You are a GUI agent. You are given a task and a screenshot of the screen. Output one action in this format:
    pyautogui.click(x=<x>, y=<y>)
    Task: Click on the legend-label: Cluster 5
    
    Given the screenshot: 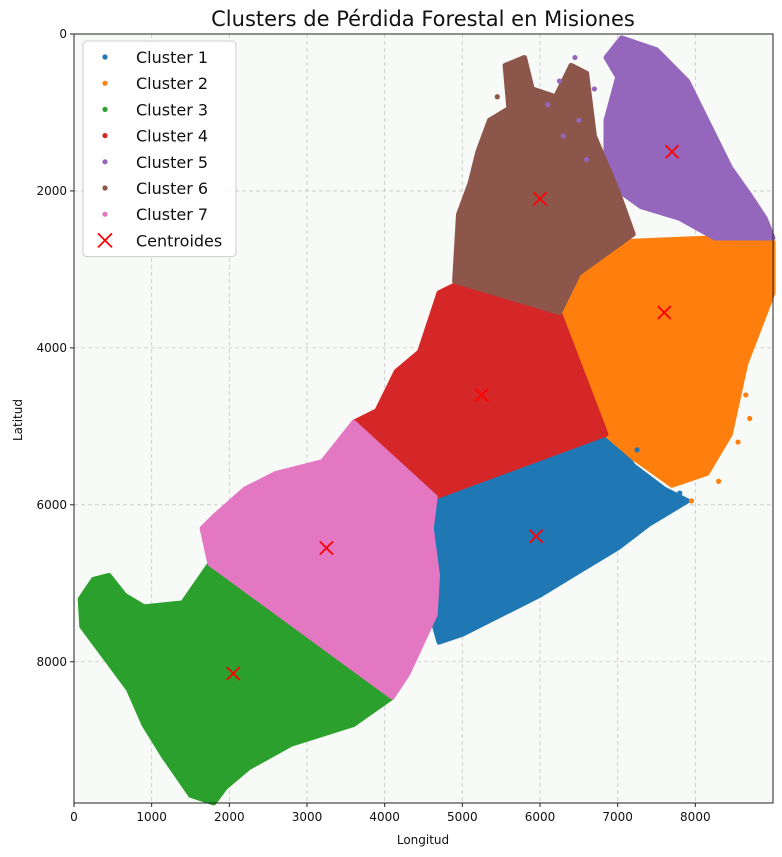 What is the action you would take?
    pyautogui.click(x=172, y=162)
    